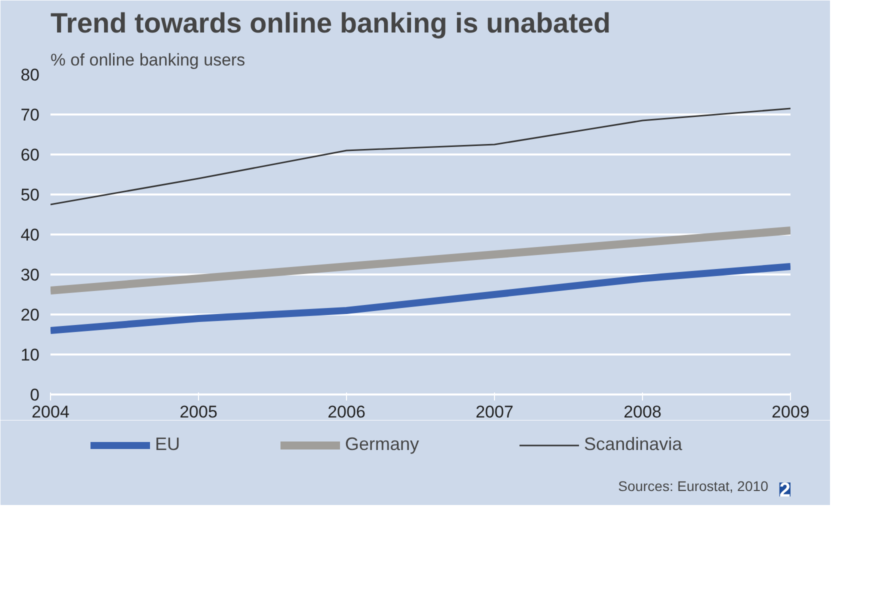  I want to click on legend-label: Scandinavia, so click(633, 444).